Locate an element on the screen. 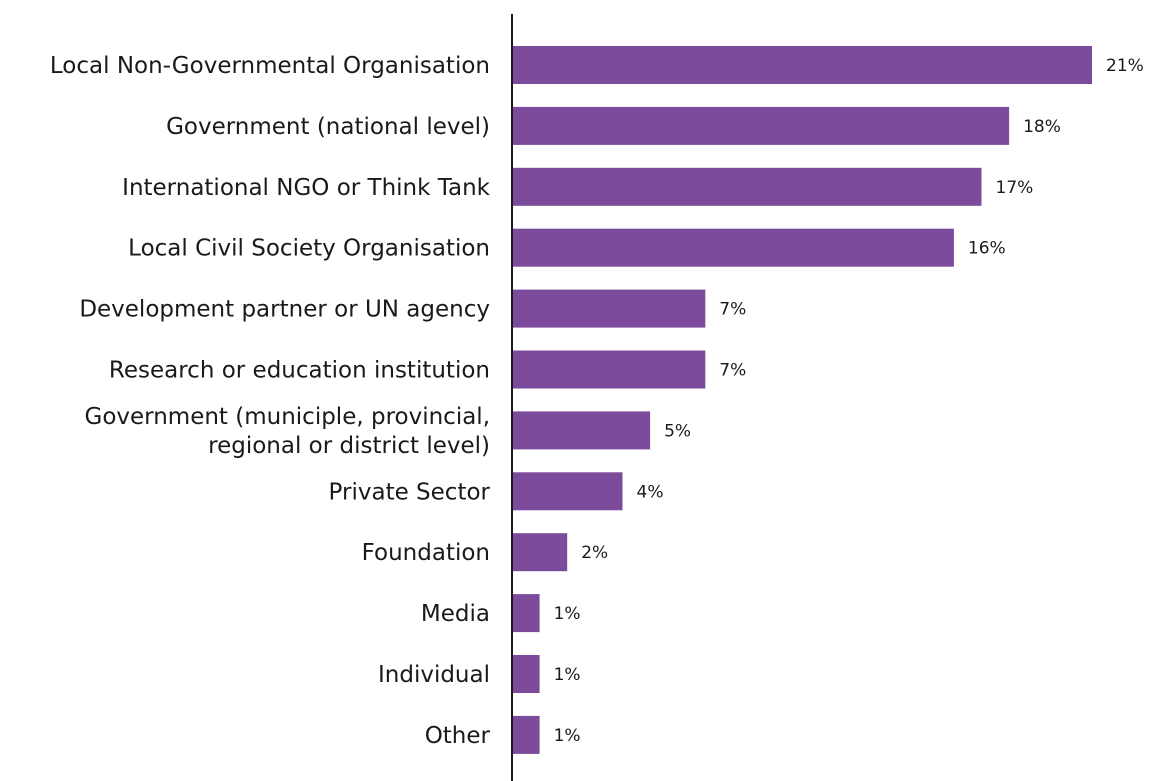 This screenshot has height=781, width=1171. value-label-9: 1% is located at coordinates (567, 614).